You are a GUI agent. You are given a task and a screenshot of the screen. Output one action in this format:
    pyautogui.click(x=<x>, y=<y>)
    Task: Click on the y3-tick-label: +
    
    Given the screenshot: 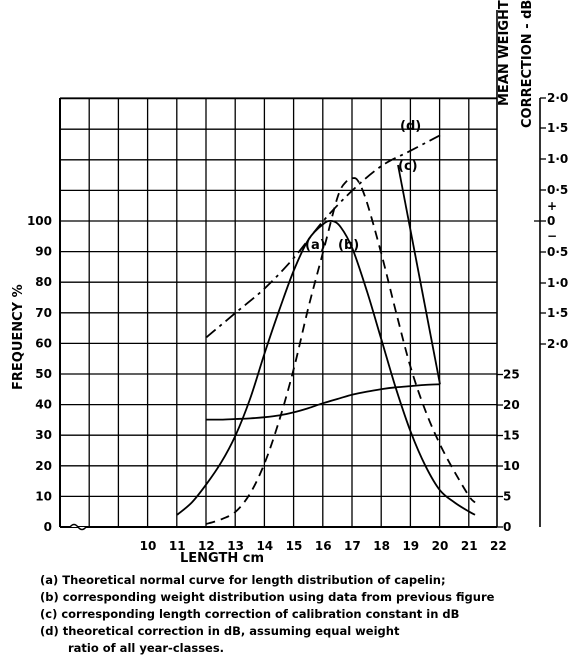 What is the action you would take?
    pyautogui.click(x=552, y=206)
    